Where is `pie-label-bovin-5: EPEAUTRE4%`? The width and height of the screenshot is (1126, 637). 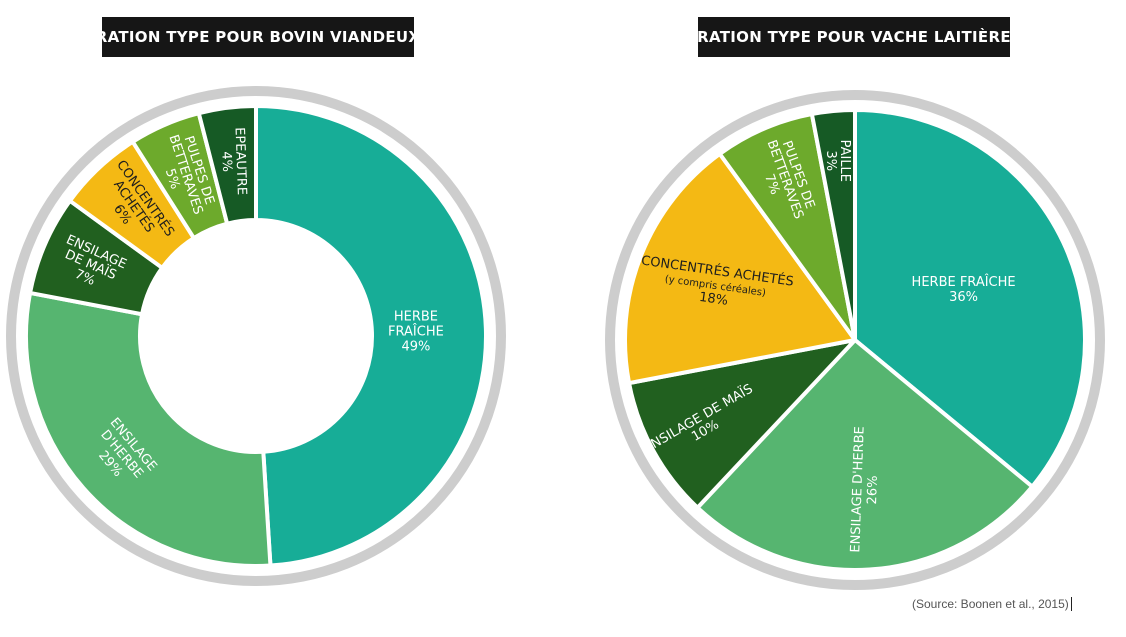 pie-label-bovin-5: EPEAUTRE4% is located at coordinates (233, 161).